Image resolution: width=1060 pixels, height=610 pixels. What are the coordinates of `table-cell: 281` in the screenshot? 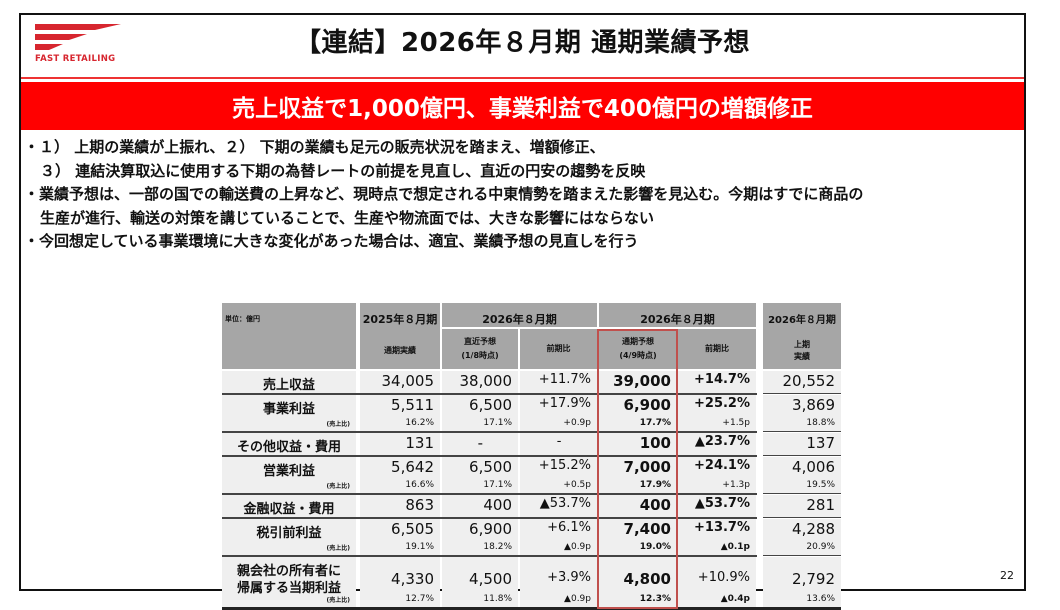 It's located at (802, 506).